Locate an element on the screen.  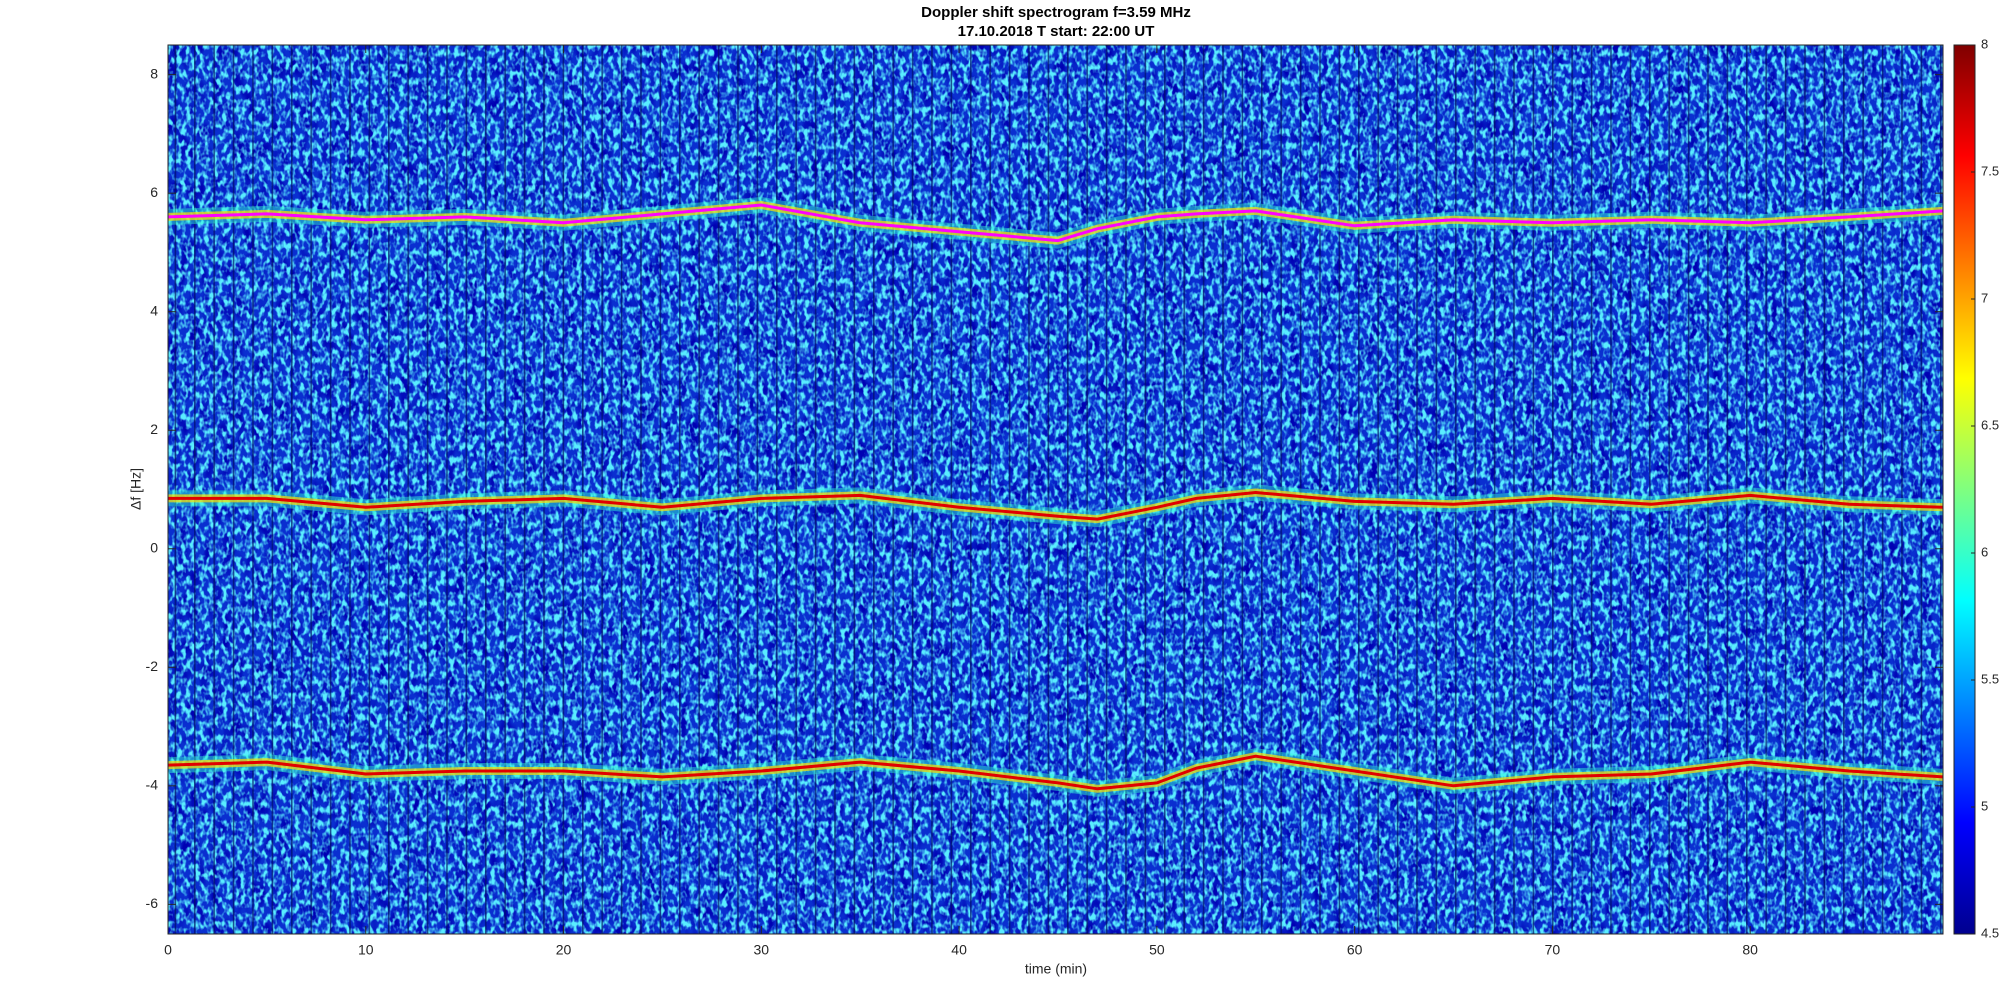
y-tick-label: 6 is located at coordinates (154, 192).